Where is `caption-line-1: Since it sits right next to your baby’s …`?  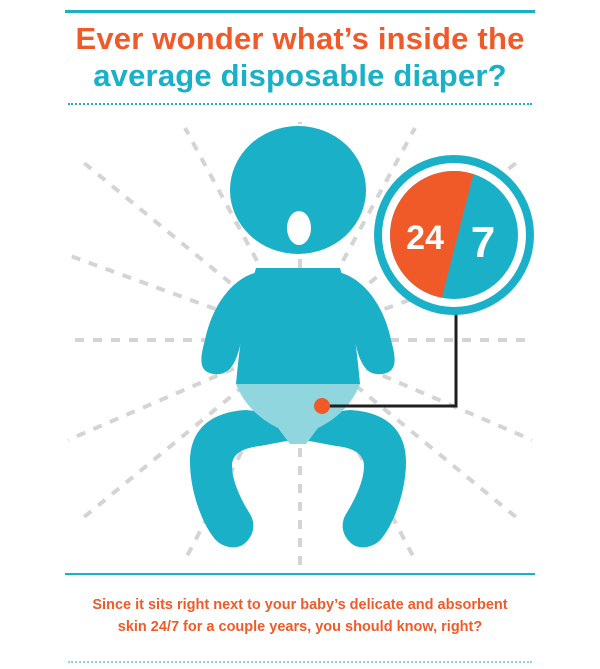
caption-line-1: Since it sits right next to your baby’s … is located at coordinates (300, 605).